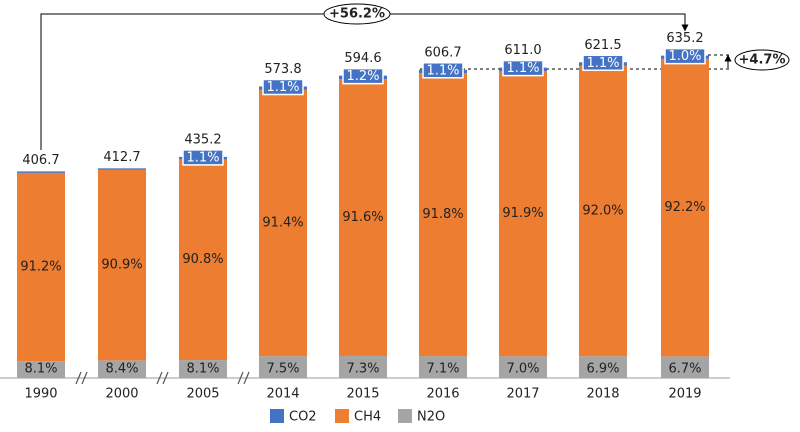 The width and height of the screenshot is (800, 432). I want to click on x-tick-label: 1990, so click(40, 394).